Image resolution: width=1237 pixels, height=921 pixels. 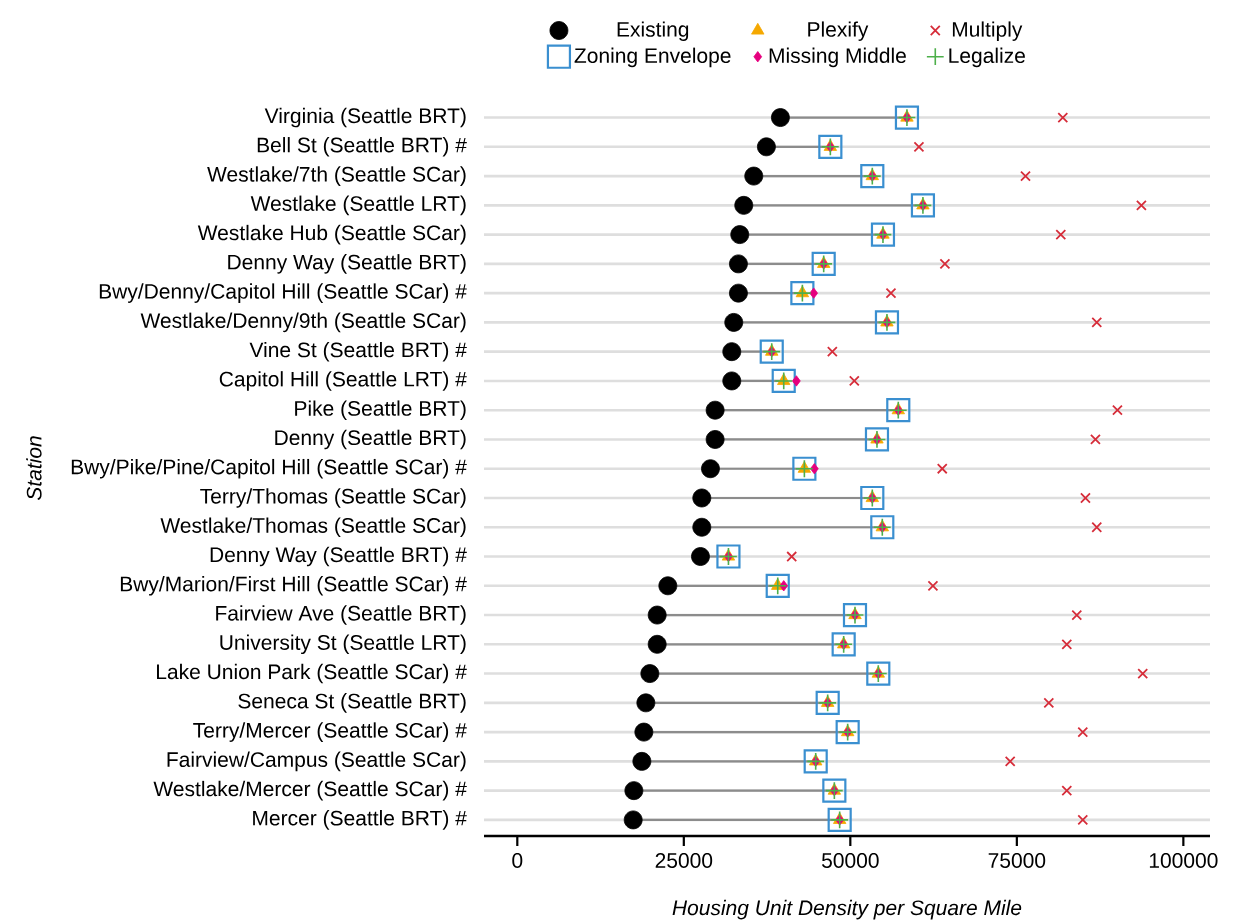 What do you see at coordinates (652, 57) in the screenshot?
I see `legend-label: Zoning Envelope` at bounding box center [652, 57].